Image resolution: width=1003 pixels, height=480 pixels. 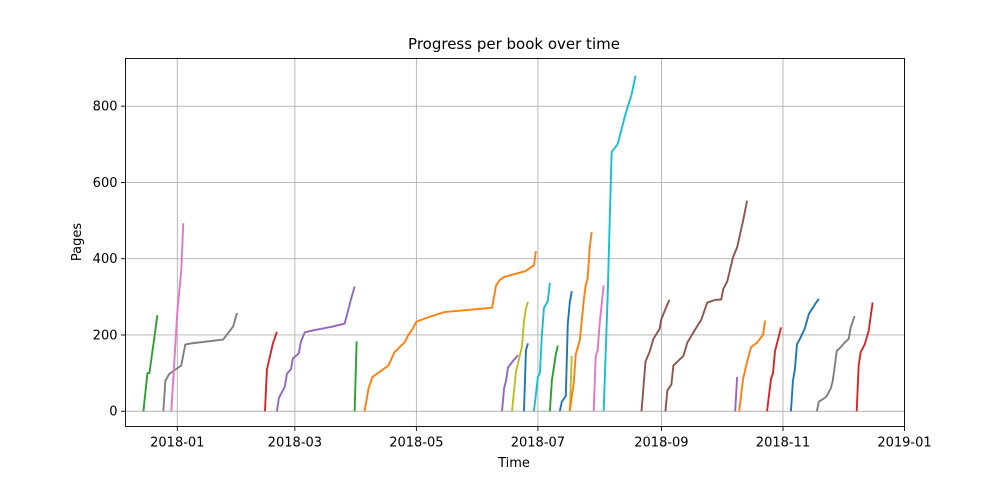 What do you see at coordinates (538, 443) in the screenshot?
I see `x-tick-label: 2018-07` at bounding box center [538, 443].